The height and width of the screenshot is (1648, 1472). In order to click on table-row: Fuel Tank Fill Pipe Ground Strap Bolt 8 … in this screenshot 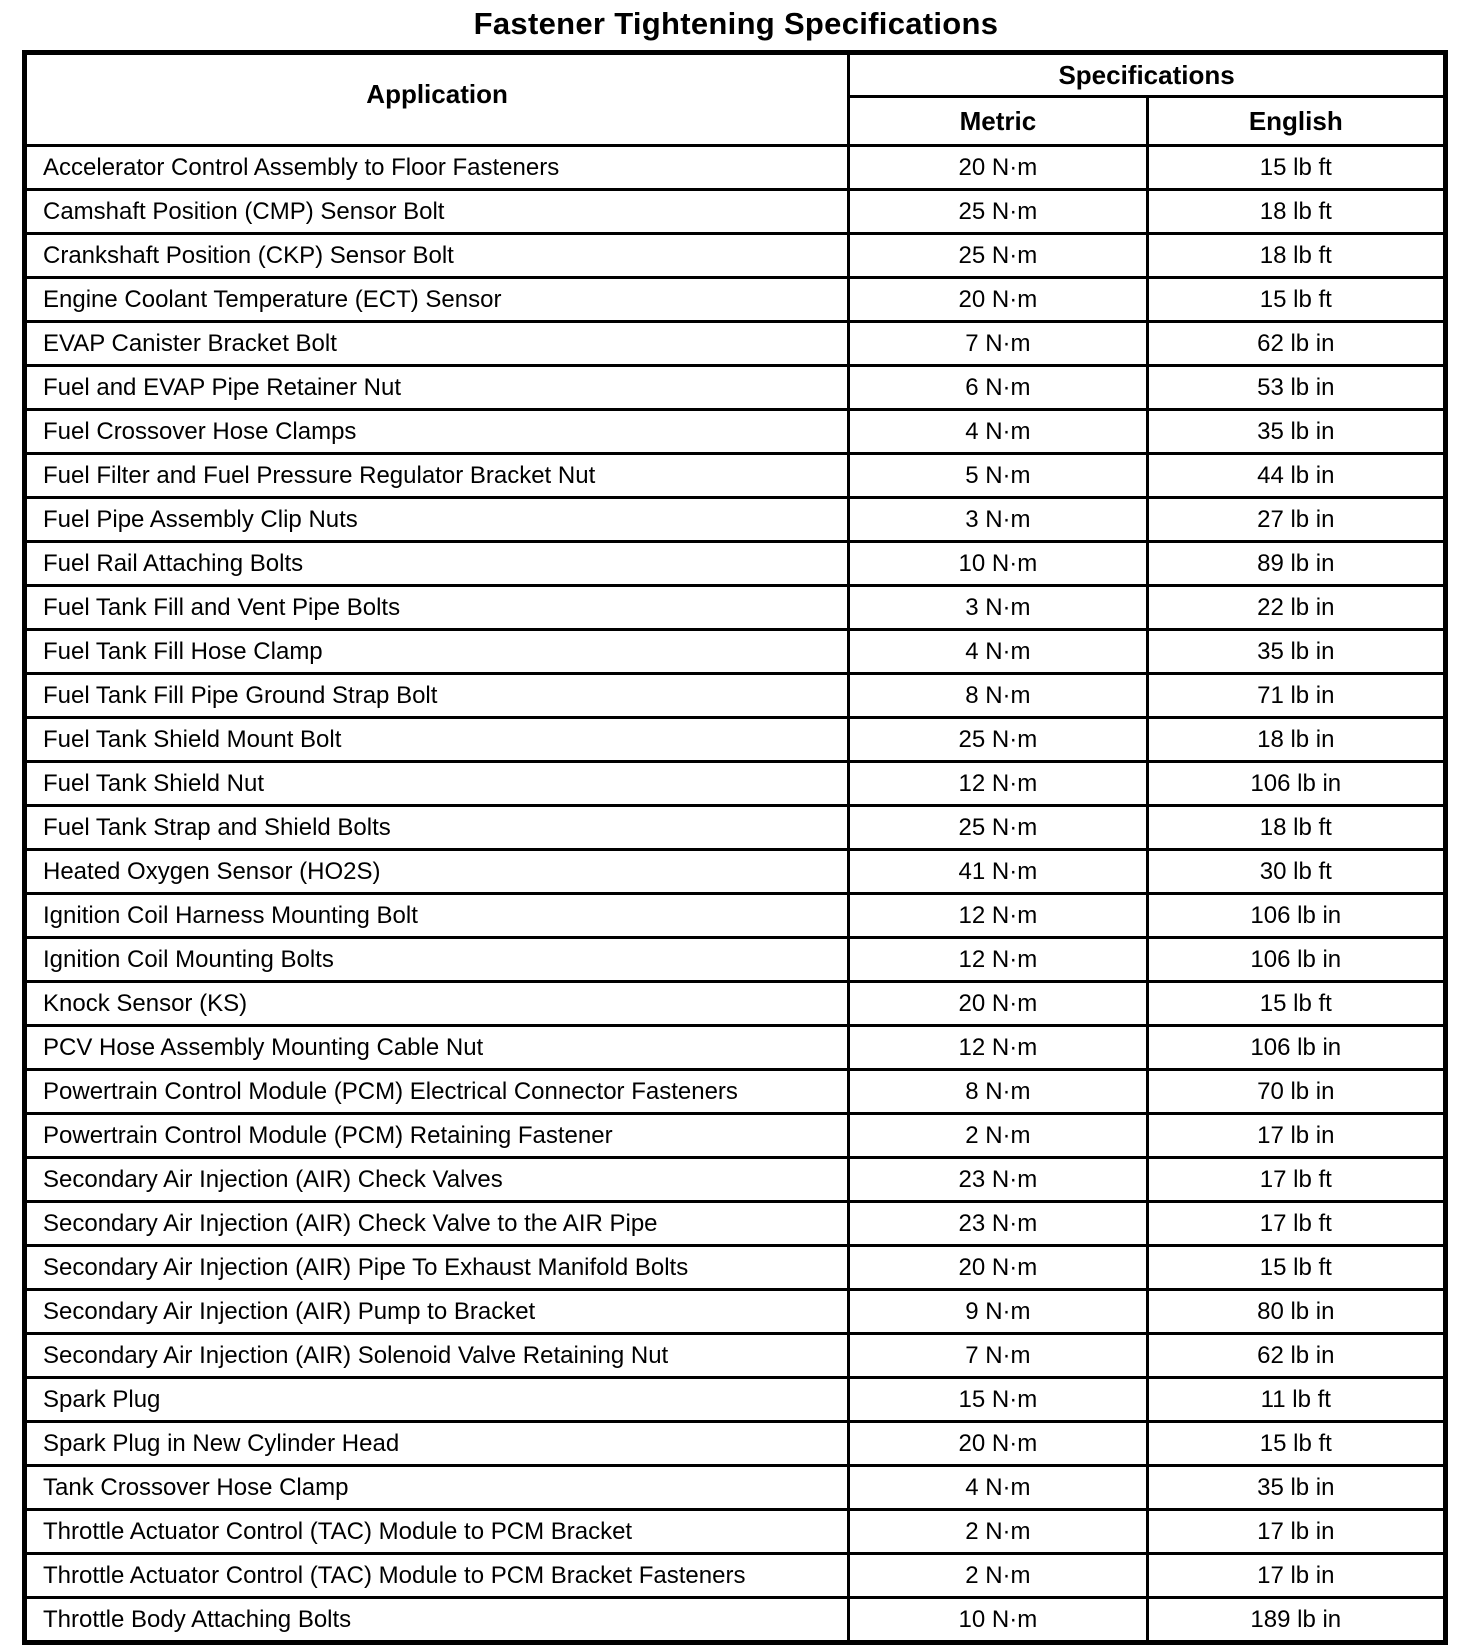, I will do `click(735, 695)`.